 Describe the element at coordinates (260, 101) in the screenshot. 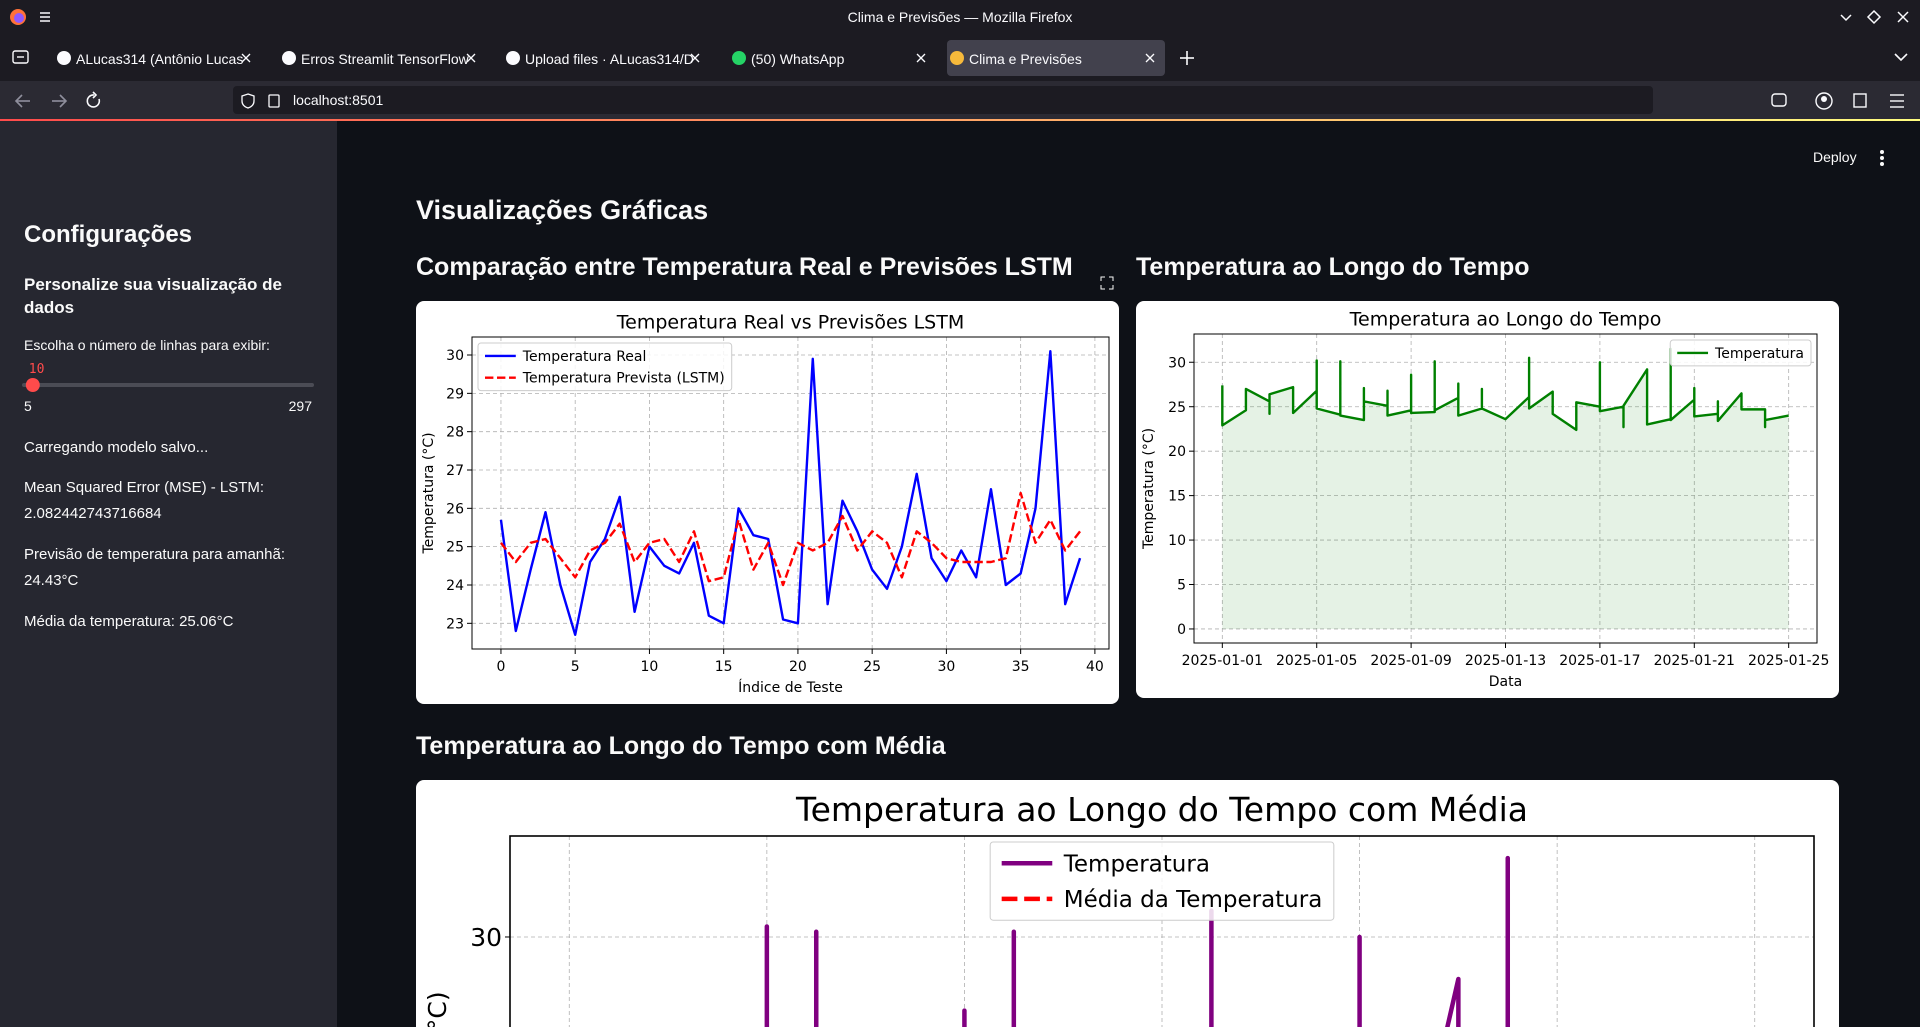

I see `security-icons` at that location.